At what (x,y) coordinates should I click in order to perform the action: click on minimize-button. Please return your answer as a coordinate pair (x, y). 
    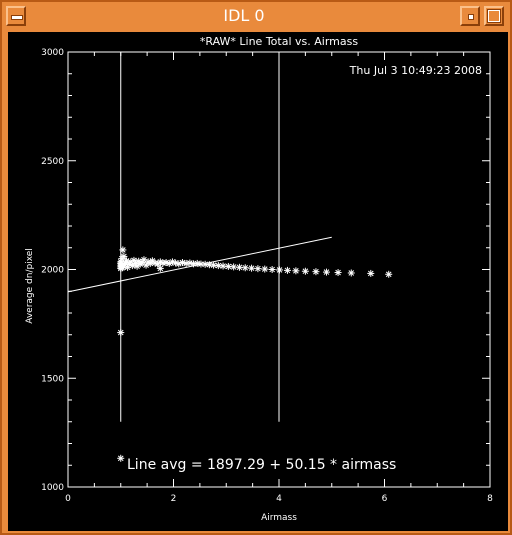
    Looking at the image, I should click on (470, 16).